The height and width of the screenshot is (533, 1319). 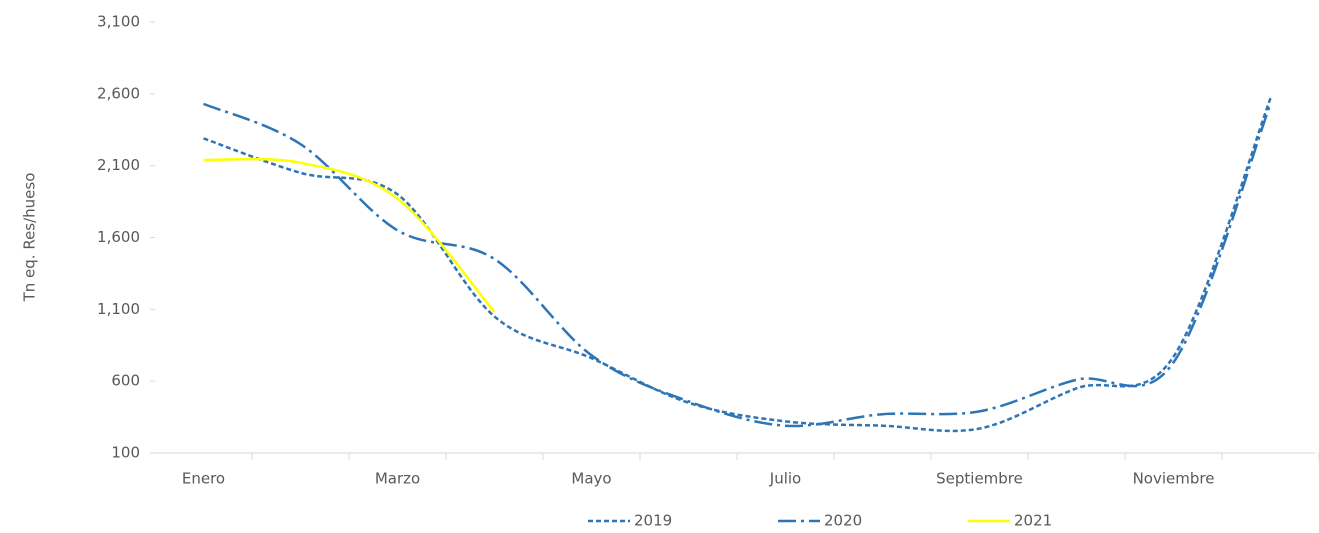 What do you see at coordinates (118, 237) in the screenshot?
I see `y-tick-label: 1,600` at bounding box center [118, 237].